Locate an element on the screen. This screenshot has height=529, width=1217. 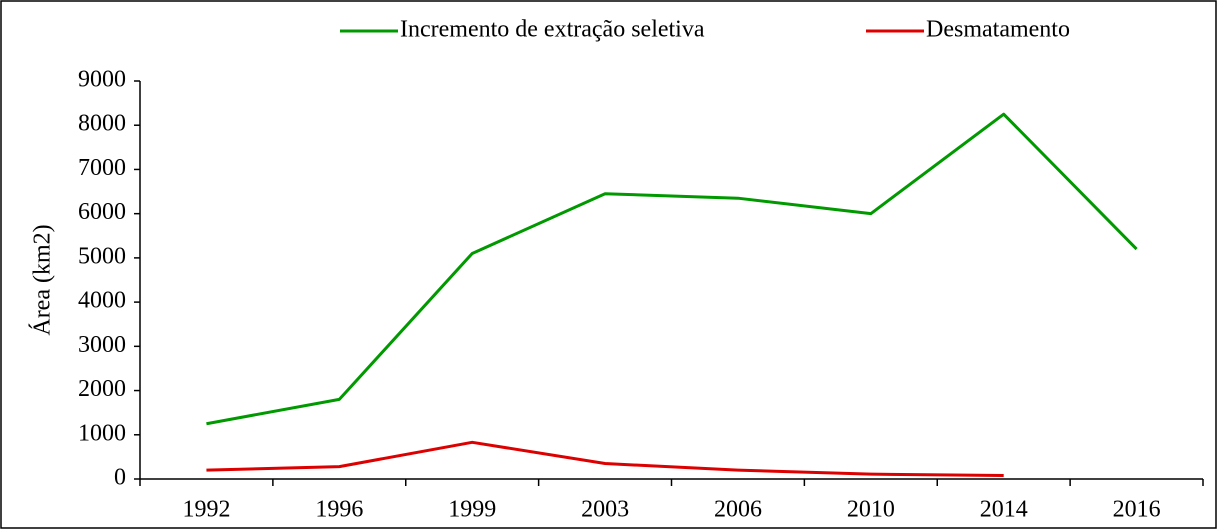
legend-label: Desmatamento is located at coordinates (998, 30).